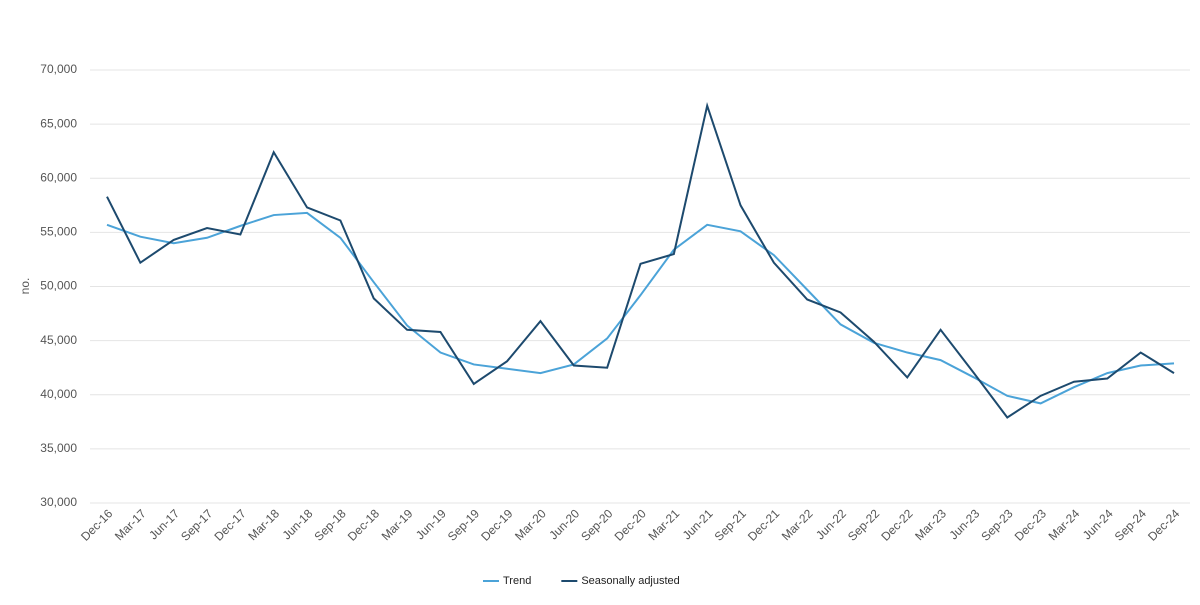 This screenshot has width=1200, height=605. What do you see at coordinates (1064, 524) in the screenshot?
I see `x-tick-label: Mar-24` at bounding box center [1064, 524].